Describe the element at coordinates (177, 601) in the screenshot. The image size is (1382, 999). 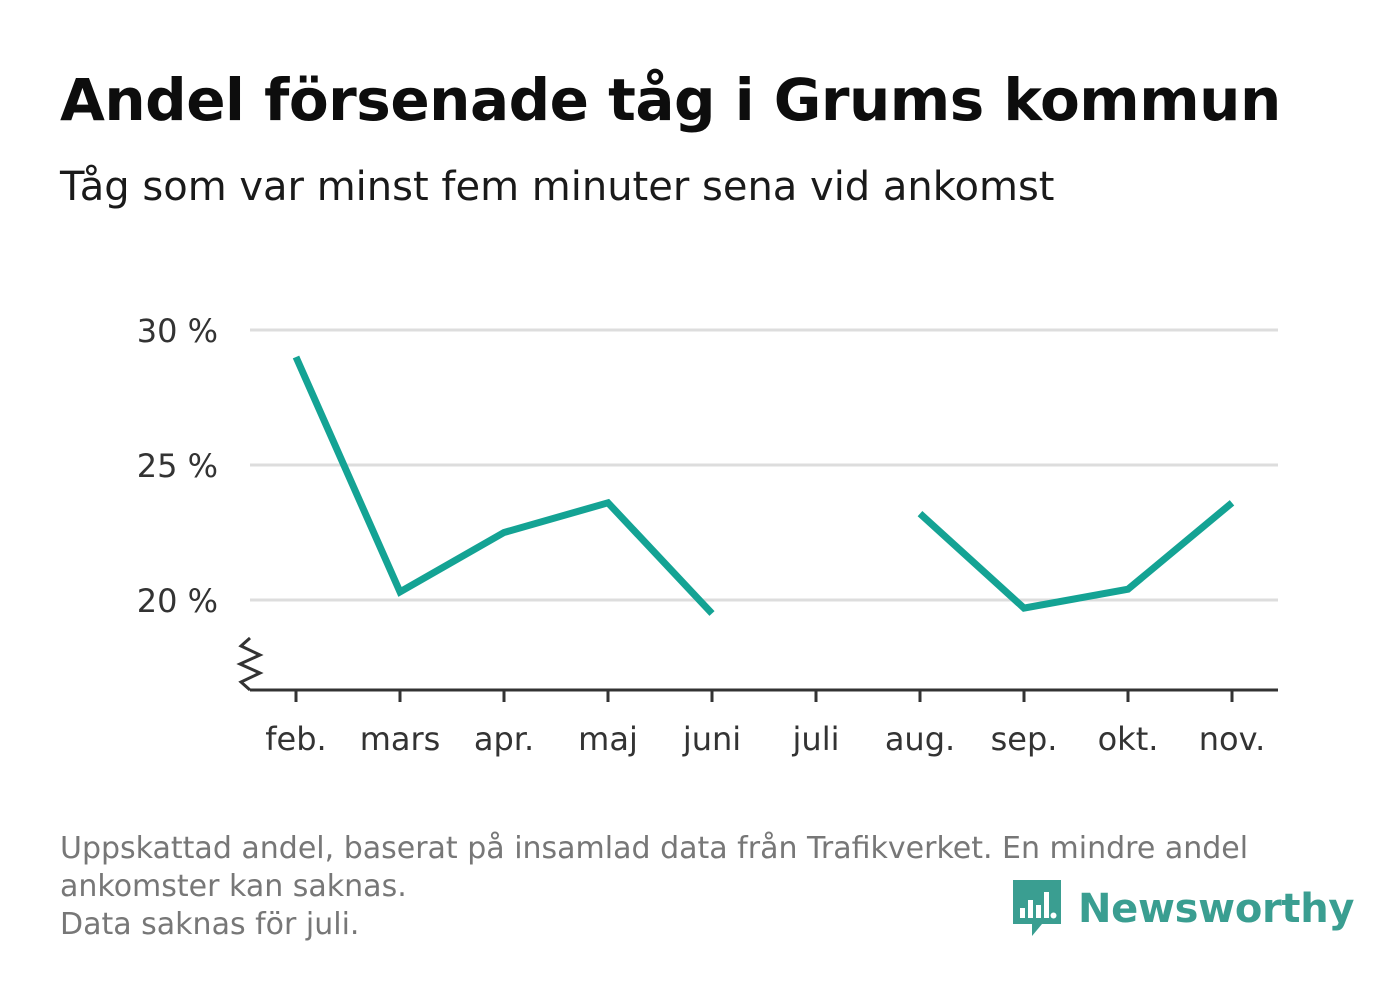
I see `y-tick-label: 20 %` at that location.